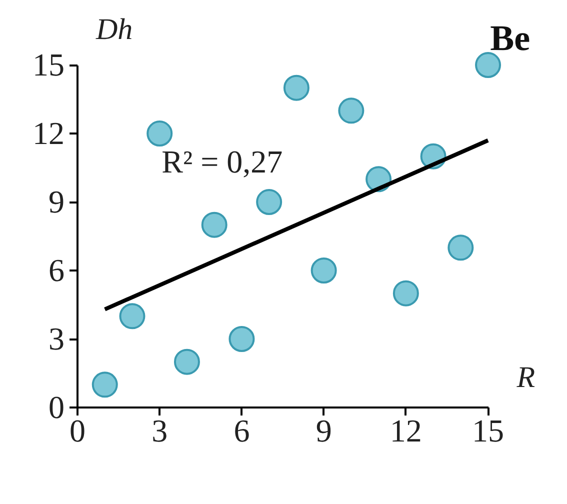 The height and width of the screenshot is (504, 567). Describe the element at coordinates (526, 377) in the screenshot. I see `x-axis-title: R` at that location.